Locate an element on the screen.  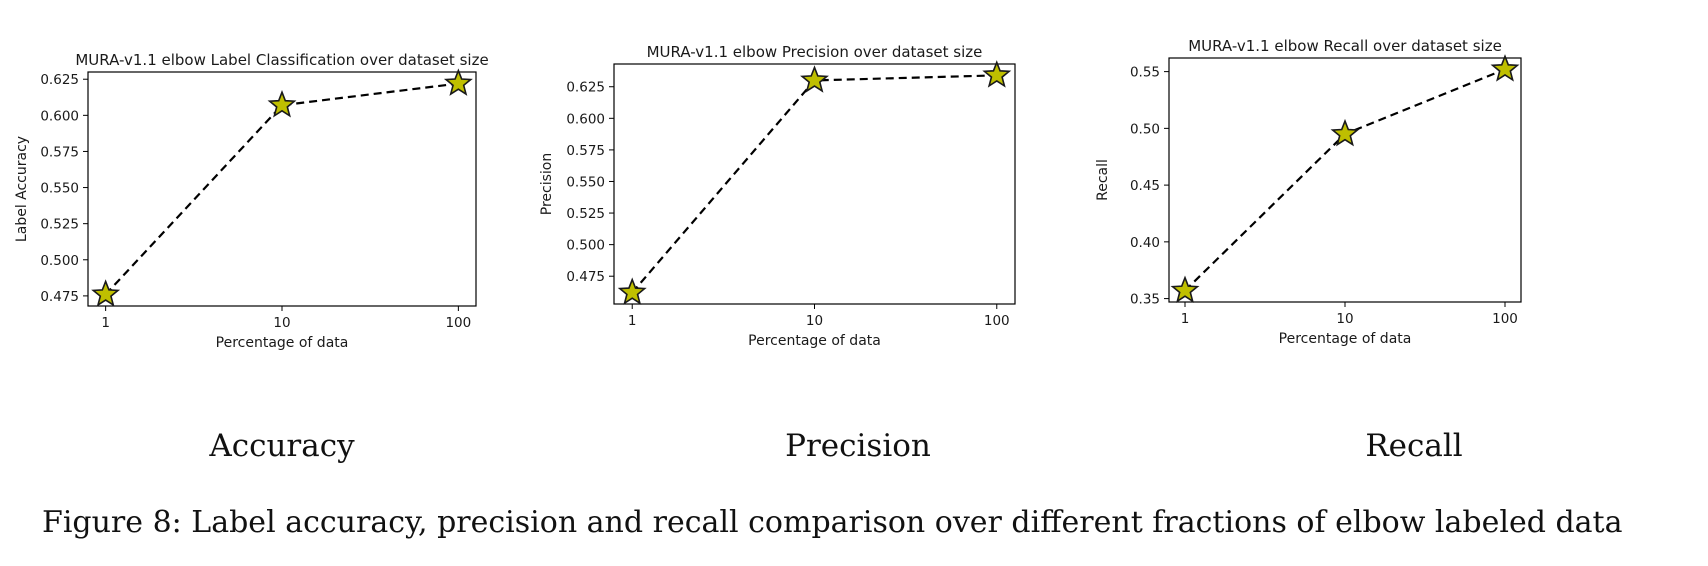
accuracy-y-tick-label: 0.475 is located at coordinates (59, 297).